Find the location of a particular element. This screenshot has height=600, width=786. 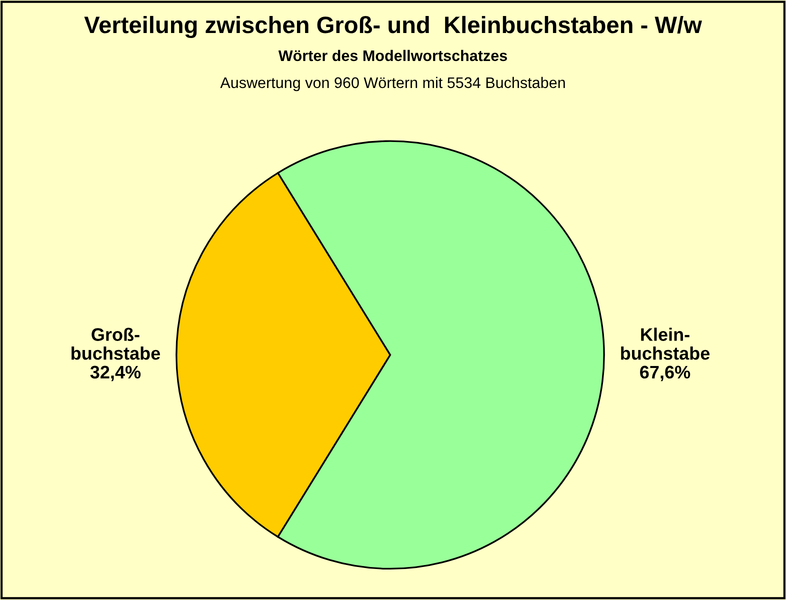

data-label: 32,4% is located at coordinates (115, 374).